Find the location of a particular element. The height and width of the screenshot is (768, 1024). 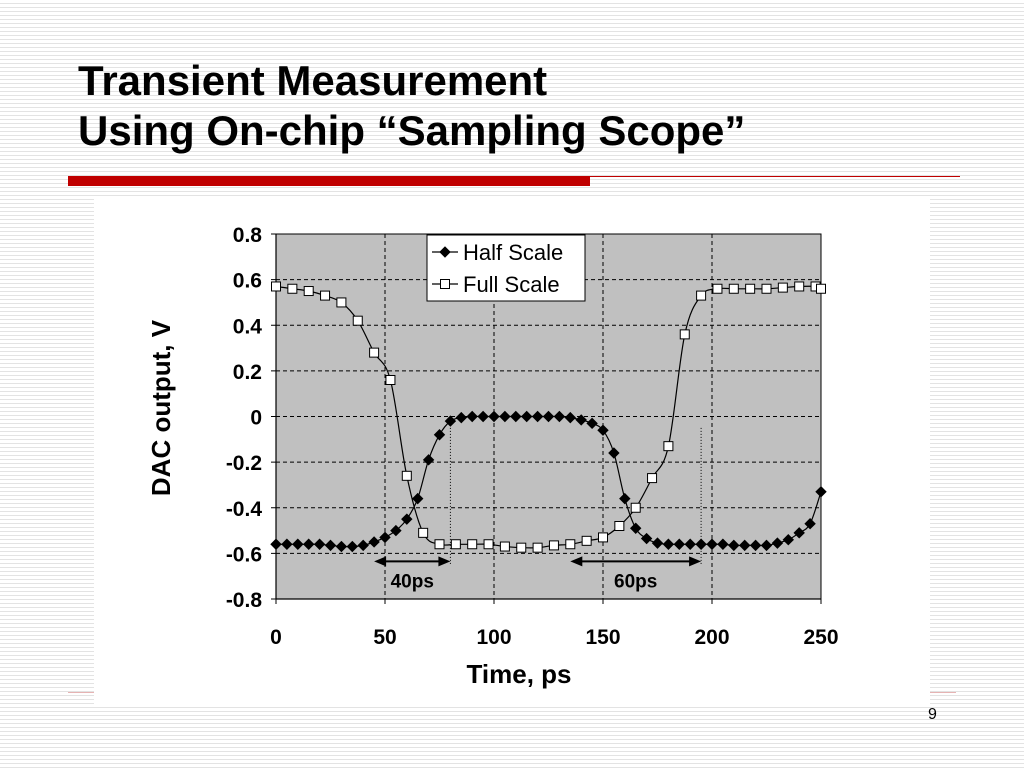

x-tick-label: 150 is located at coordinates (602, 637).